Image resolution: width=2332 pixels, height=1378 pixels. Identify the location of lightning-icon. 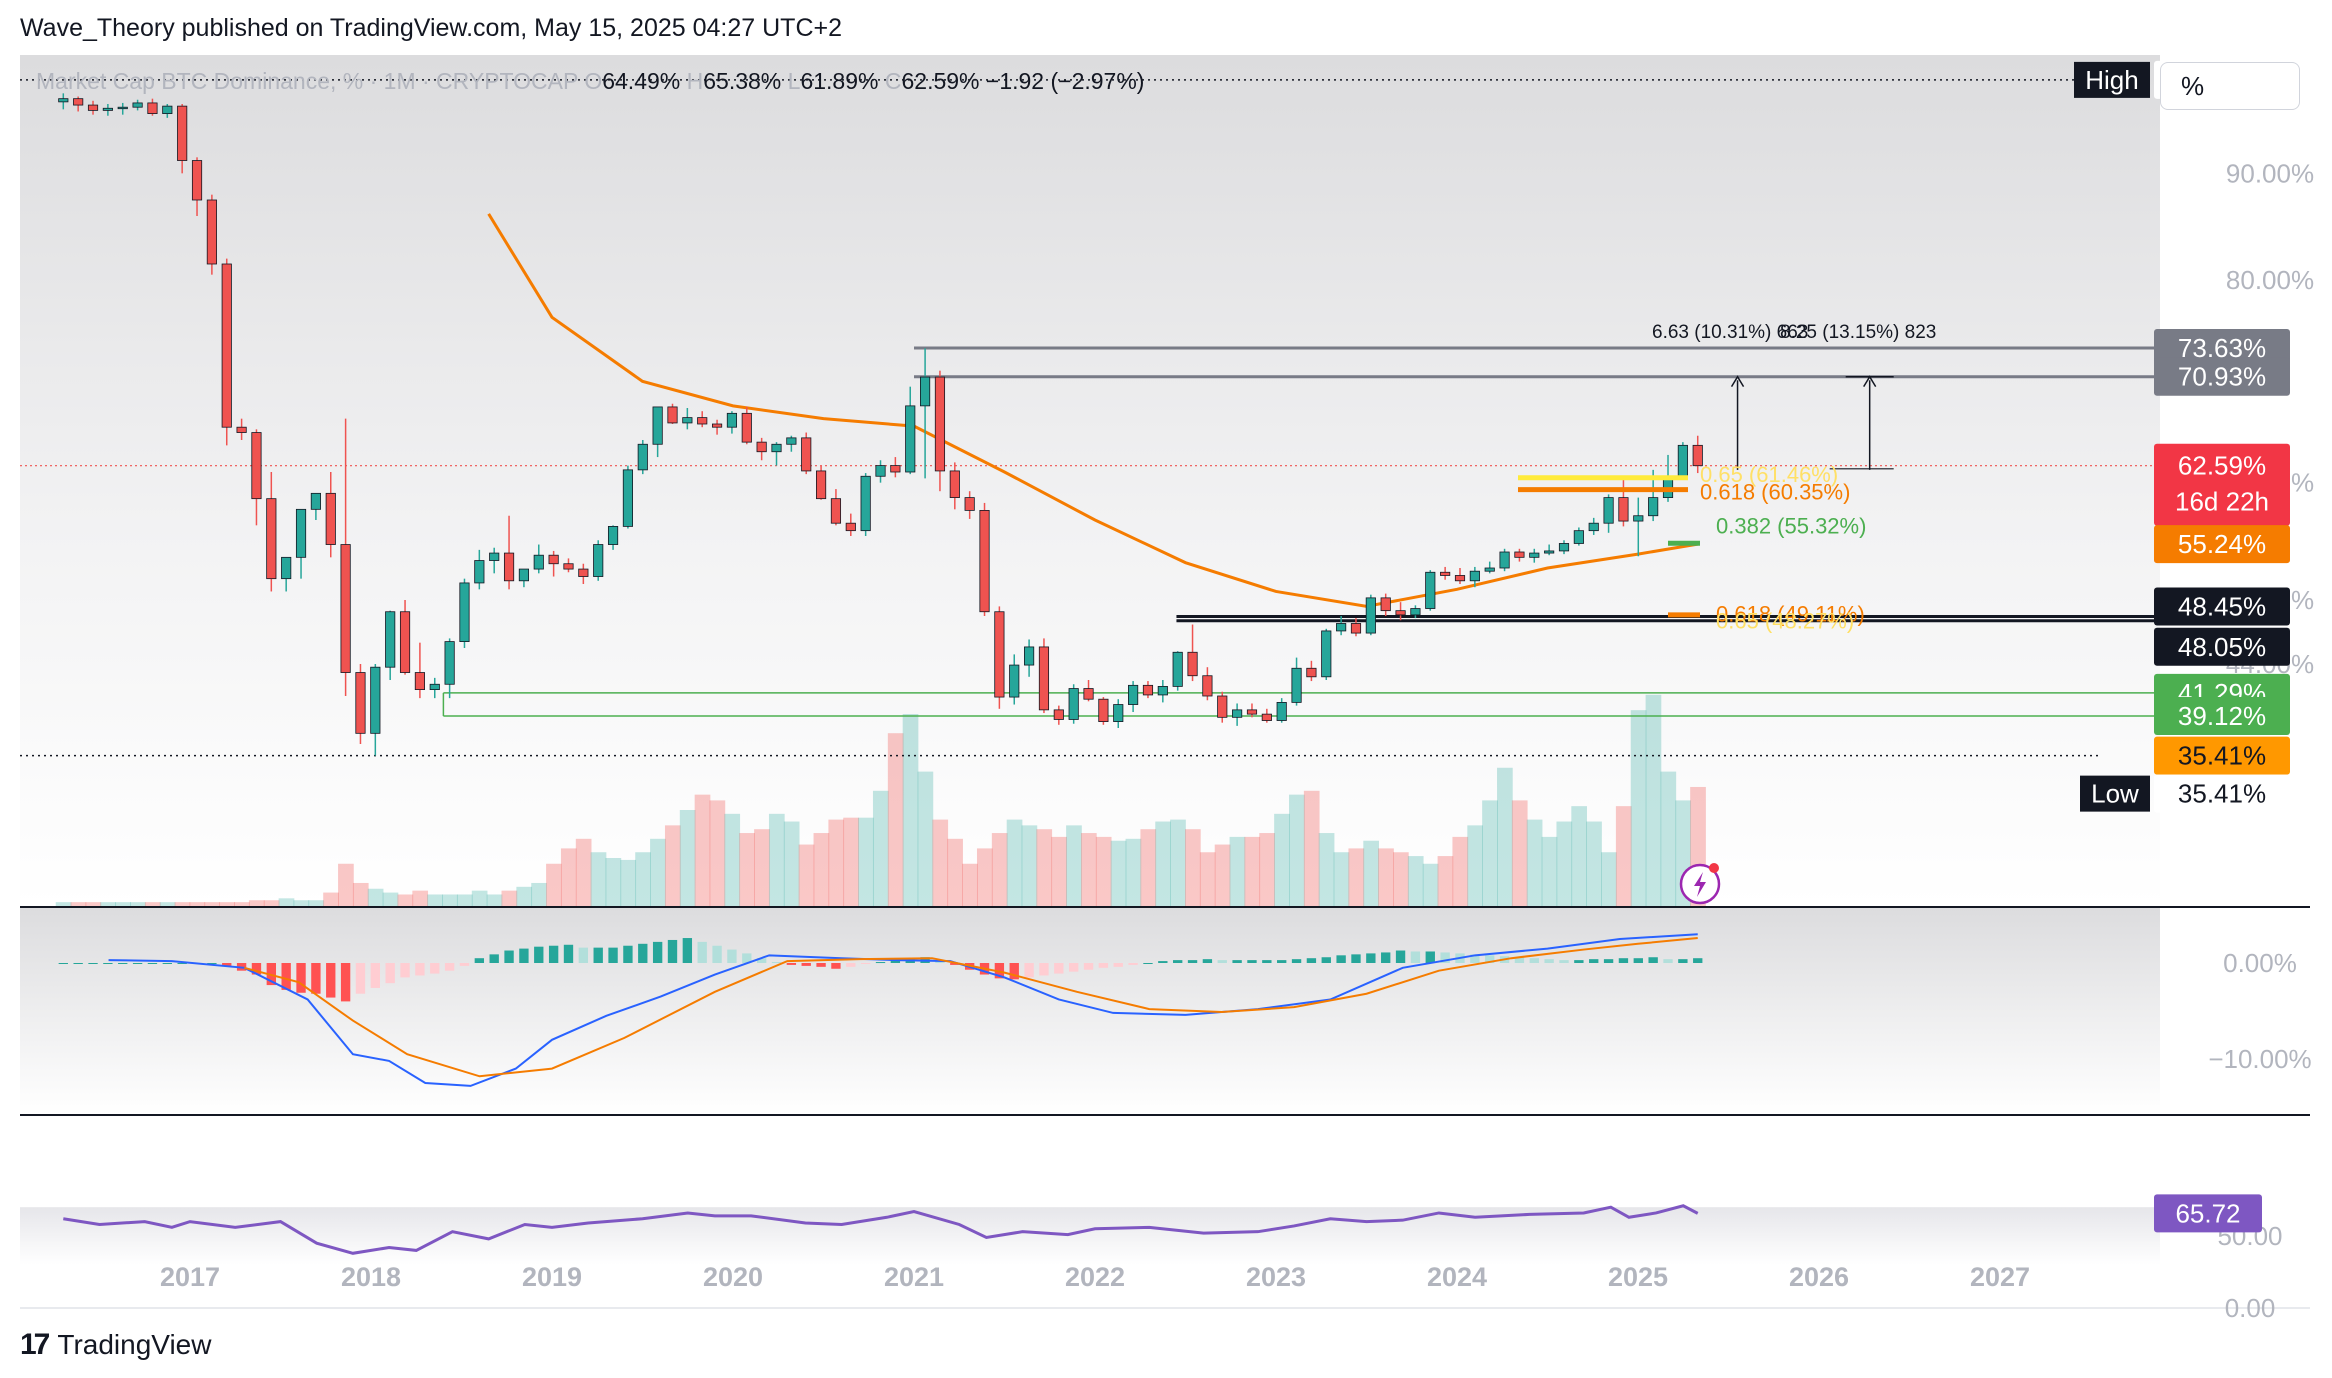
(1700, 884).